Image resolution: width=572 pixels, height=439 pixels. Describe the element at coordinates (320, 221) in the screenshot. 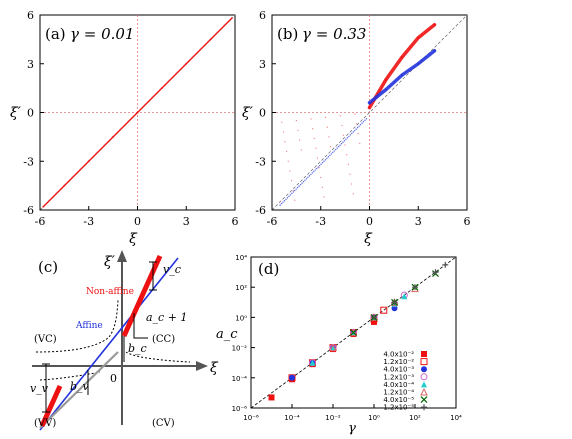

I see `b-xtick-label: -3` at that location.